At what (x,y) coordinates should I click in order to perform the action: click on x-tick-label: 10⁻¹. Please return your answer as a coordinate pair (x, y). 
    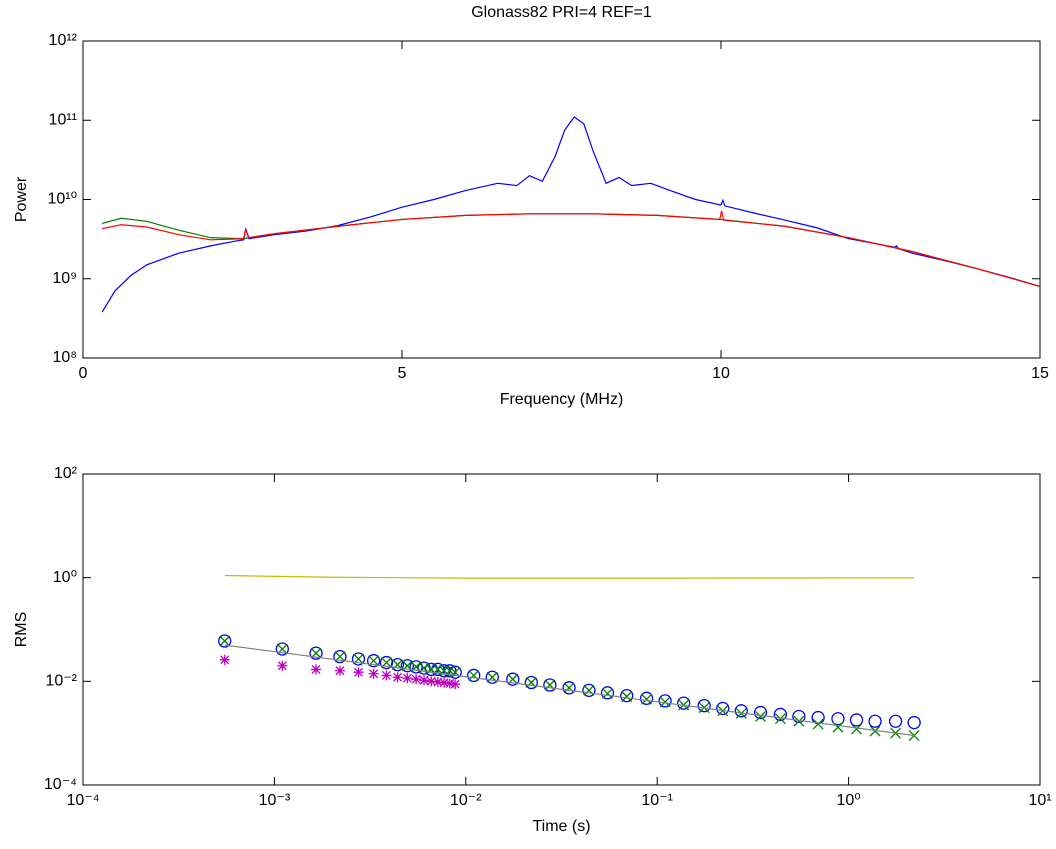
    Looking at the image, I should click on (657, 800).